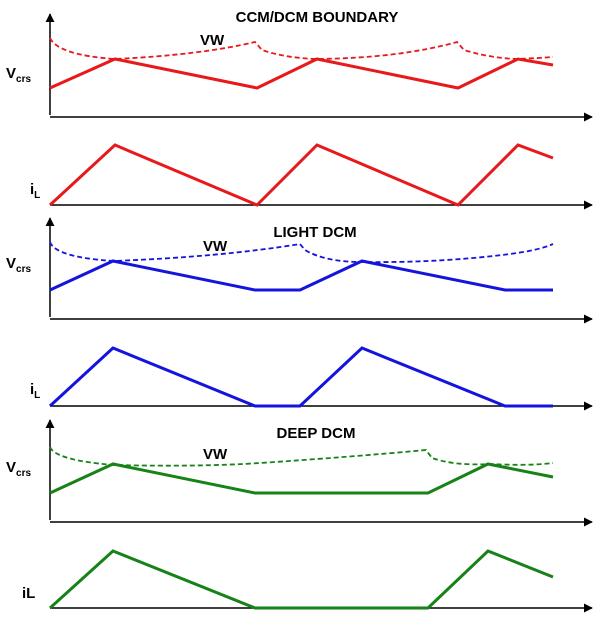 This screenshot has width=599, height=622. Describe the element at coordinates (317, 17) in the screenshot. I see `panel-title: CCM/DCM BOUNDARY` at that location.